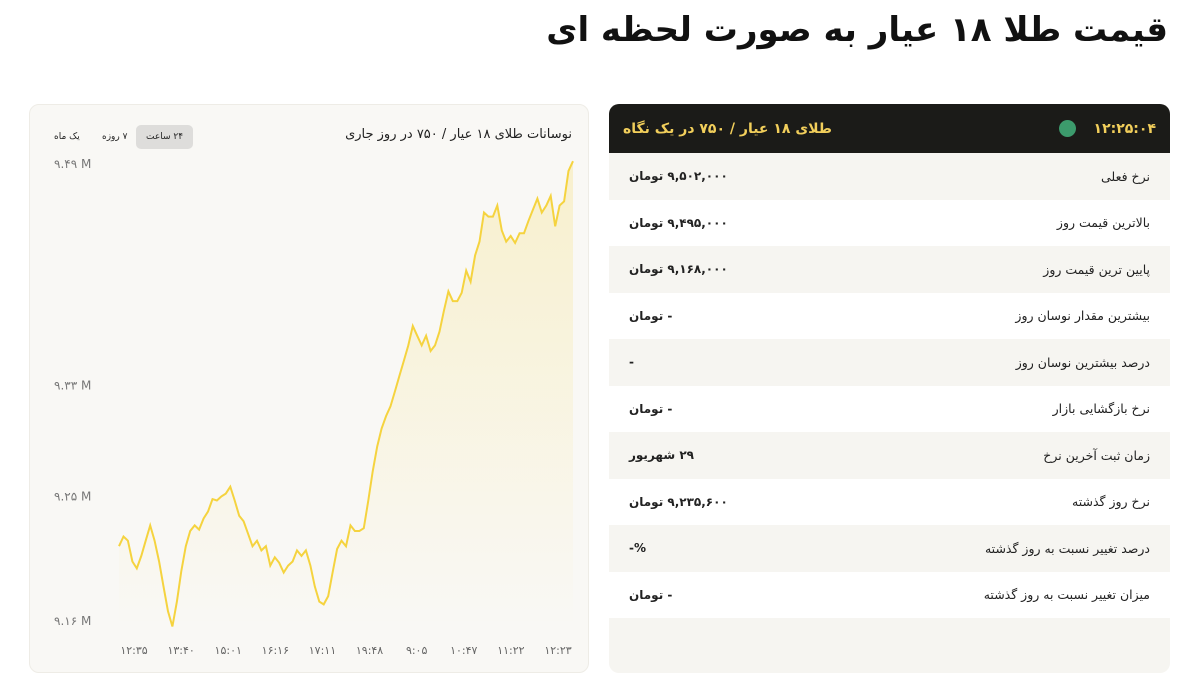 This screenshot has height=687, width=1198. I want to click on y-tick-label: ۹.۴۹ M, so click(72, 164).